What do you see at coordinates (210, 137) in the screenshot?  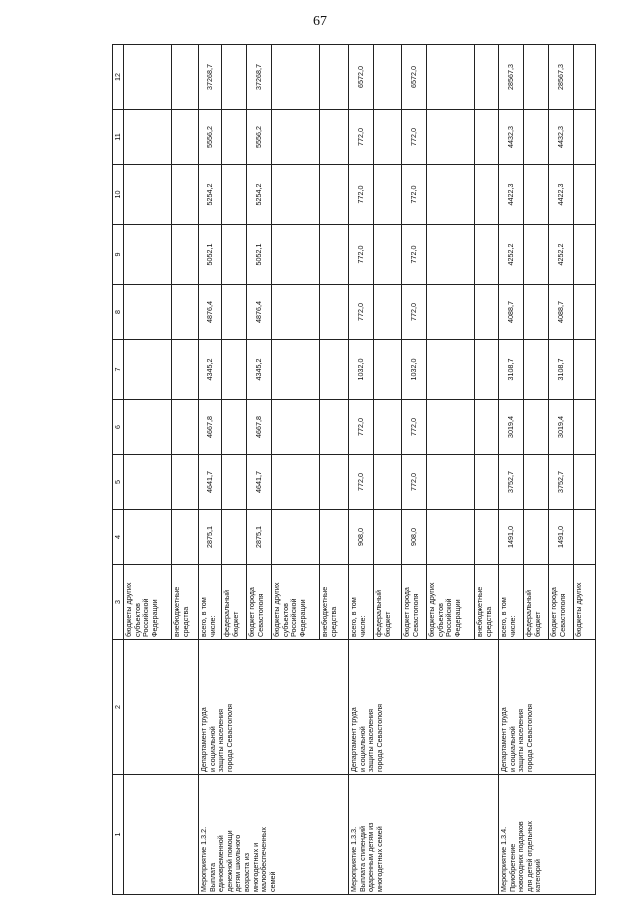 I see `value-cell: 5556,2` at bounding box center [210, 137].